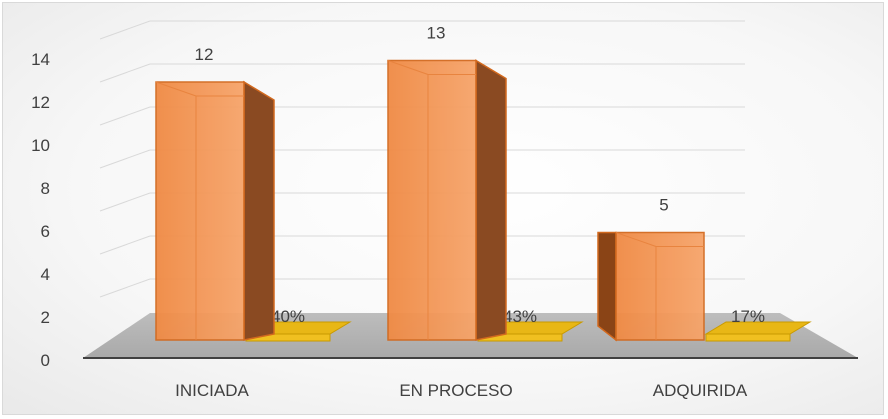  What do you see at coordinates (40, 145) in the screenshot?
I see `y-tick-label: 10` at bounding box center [40, 145].